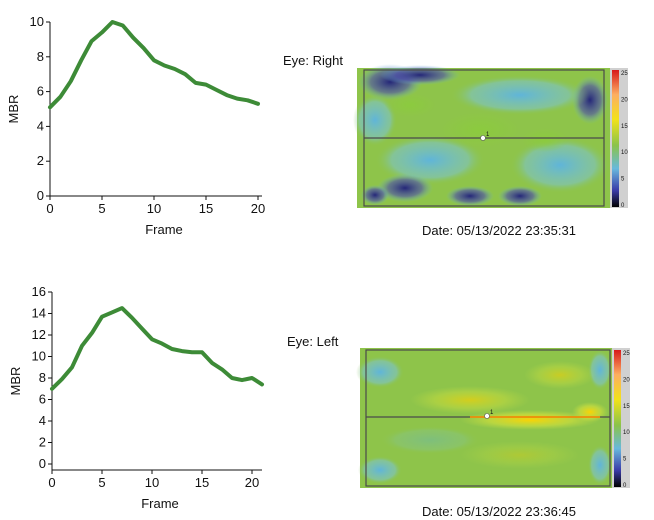 This screenshot has width=654, height=520. What do you see at coordinates (483, 138) in the screenshot?
I see `eye-right-marker-dot` at bounding box center [483, 138].